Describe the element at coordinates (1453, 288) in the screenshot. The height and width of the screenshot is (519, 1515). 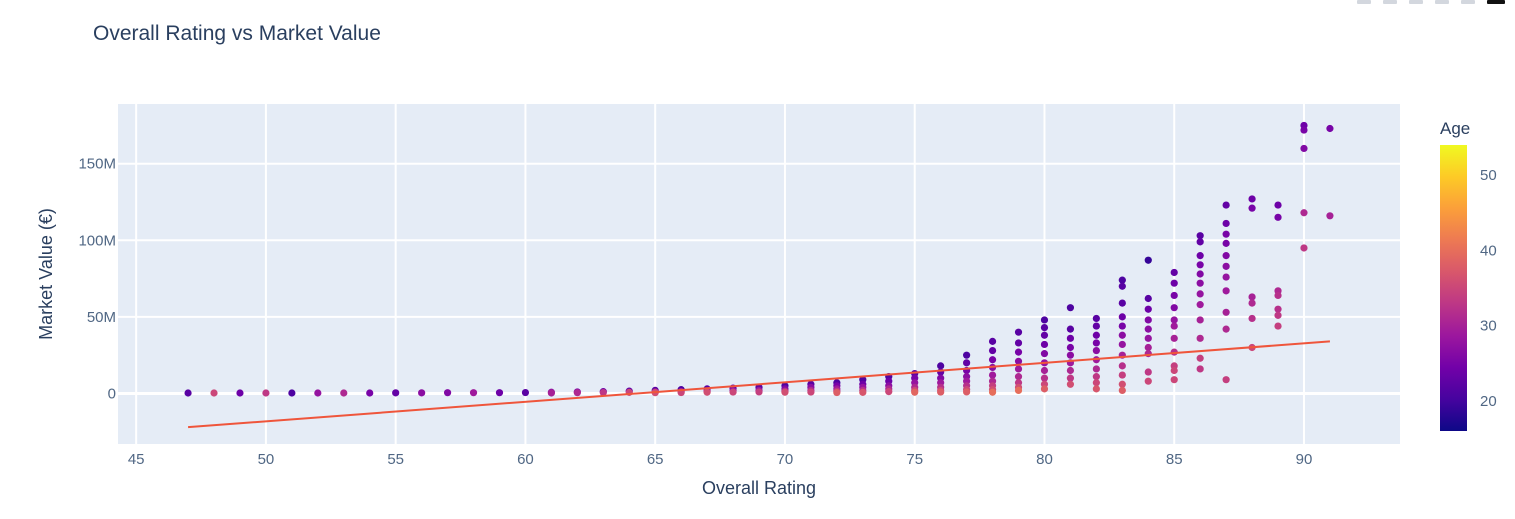
I see `colorbar` at that location.